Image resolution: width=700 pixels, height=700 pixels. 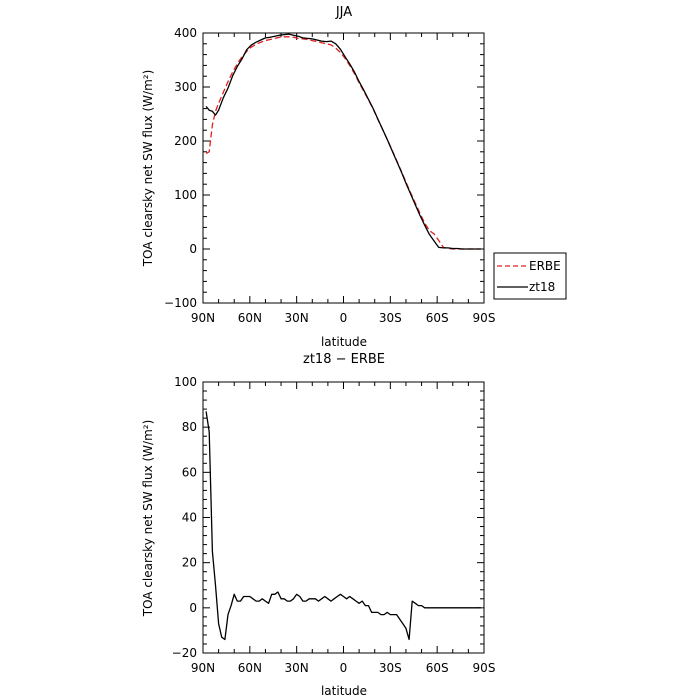 I want to click on panel1-y-tick-labels: −100 0 100 200 300 400, so click(x=180, y=168).